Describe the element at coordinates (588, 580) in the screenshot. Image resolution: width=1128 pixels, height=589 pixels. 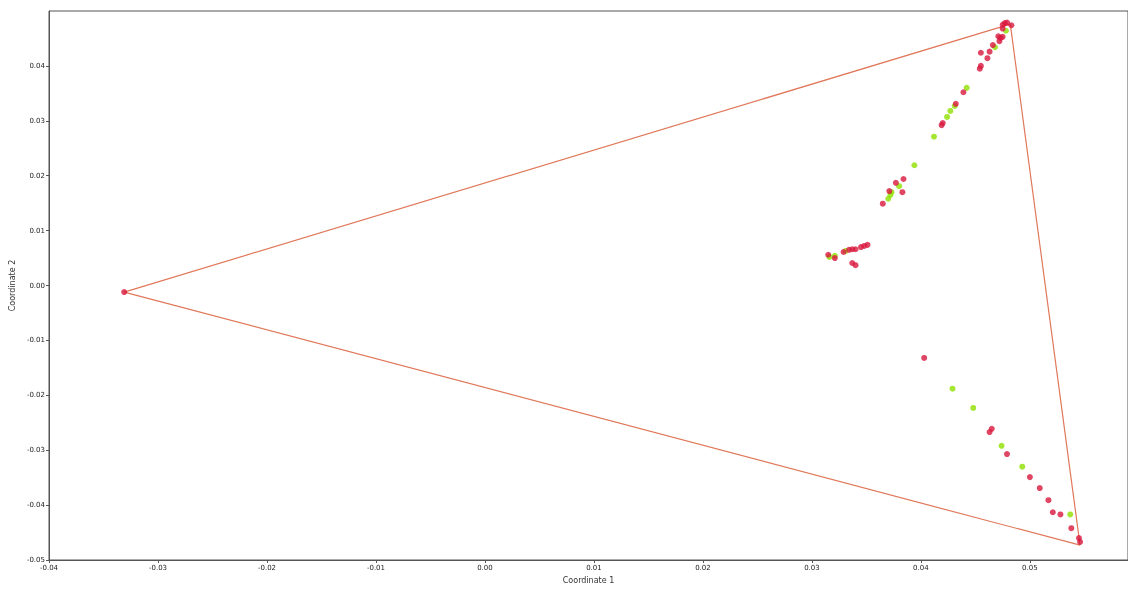
I see `x-axis-title: Coordinate 1` at that location.